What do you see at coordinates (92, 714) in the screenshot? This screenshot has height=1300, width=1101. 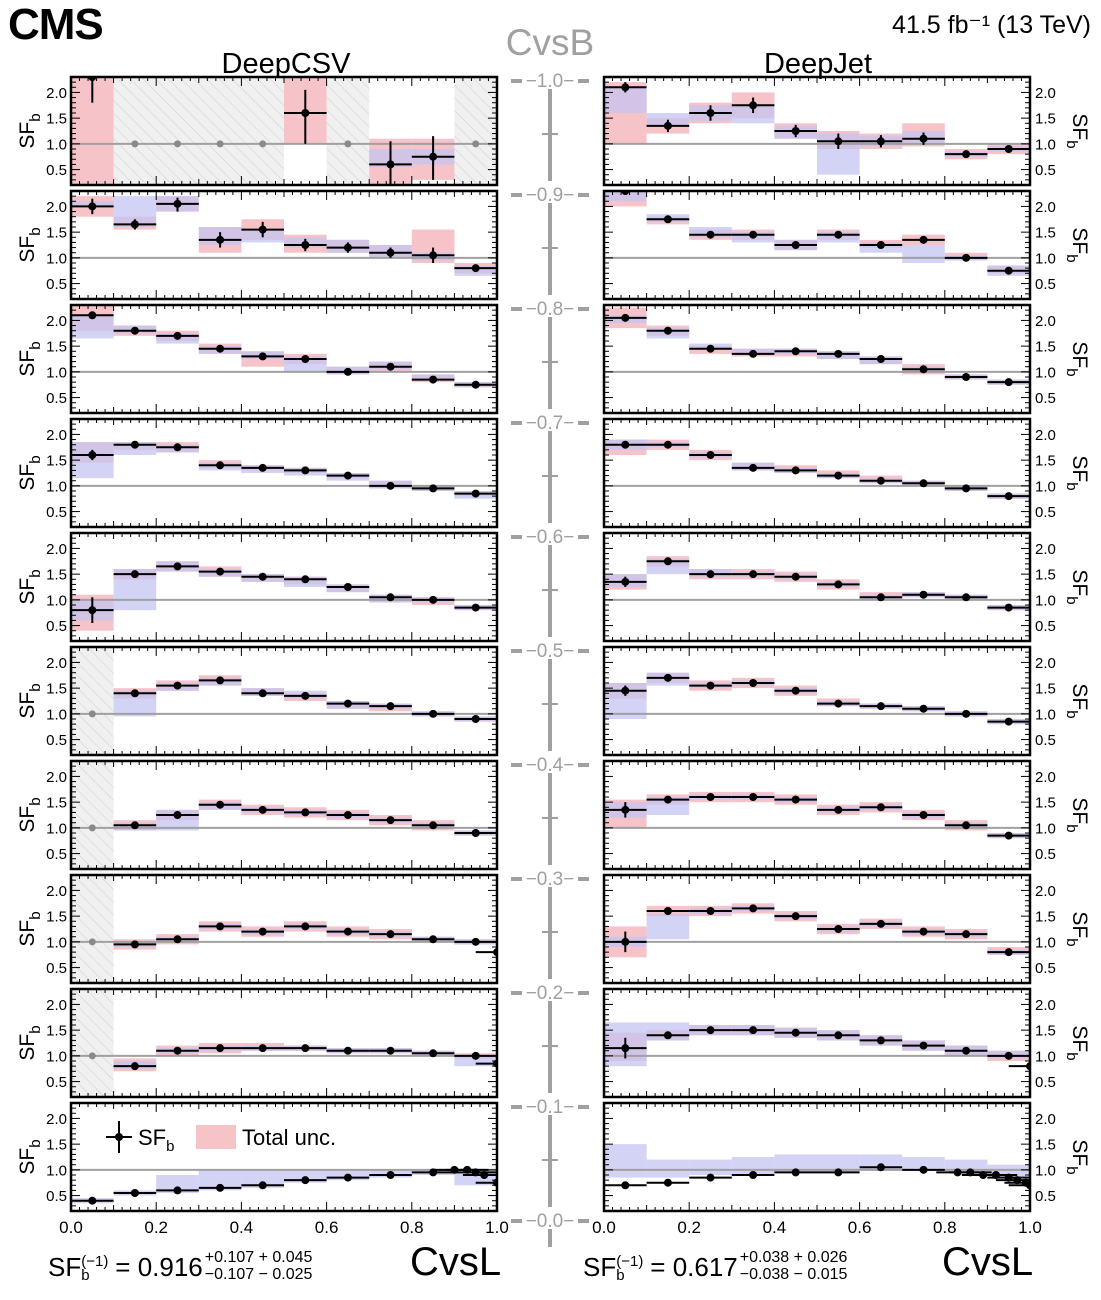 I see `default-sf-point` at bounding box center [92, 714].